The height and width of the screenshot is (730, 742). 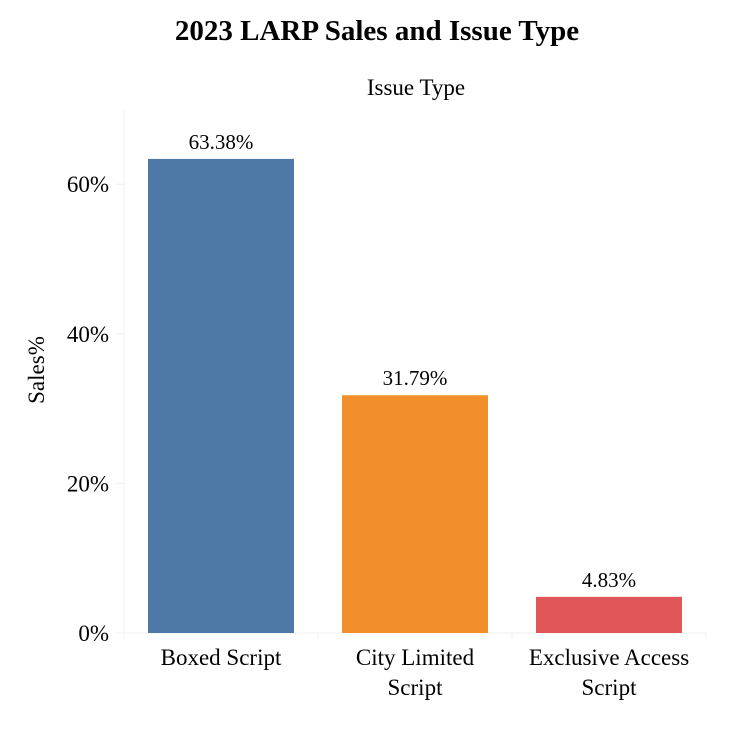 I want to click on chart-title: 2023 LARP Sales and Issue Type, so click(x=377, y=31).